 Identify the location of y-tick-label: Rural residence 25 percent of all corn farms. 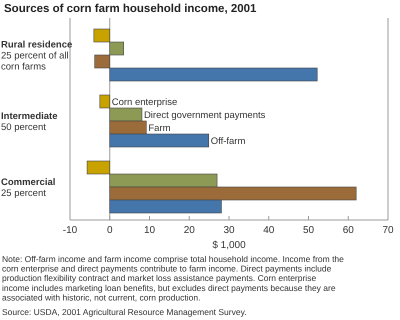
(36, 55).